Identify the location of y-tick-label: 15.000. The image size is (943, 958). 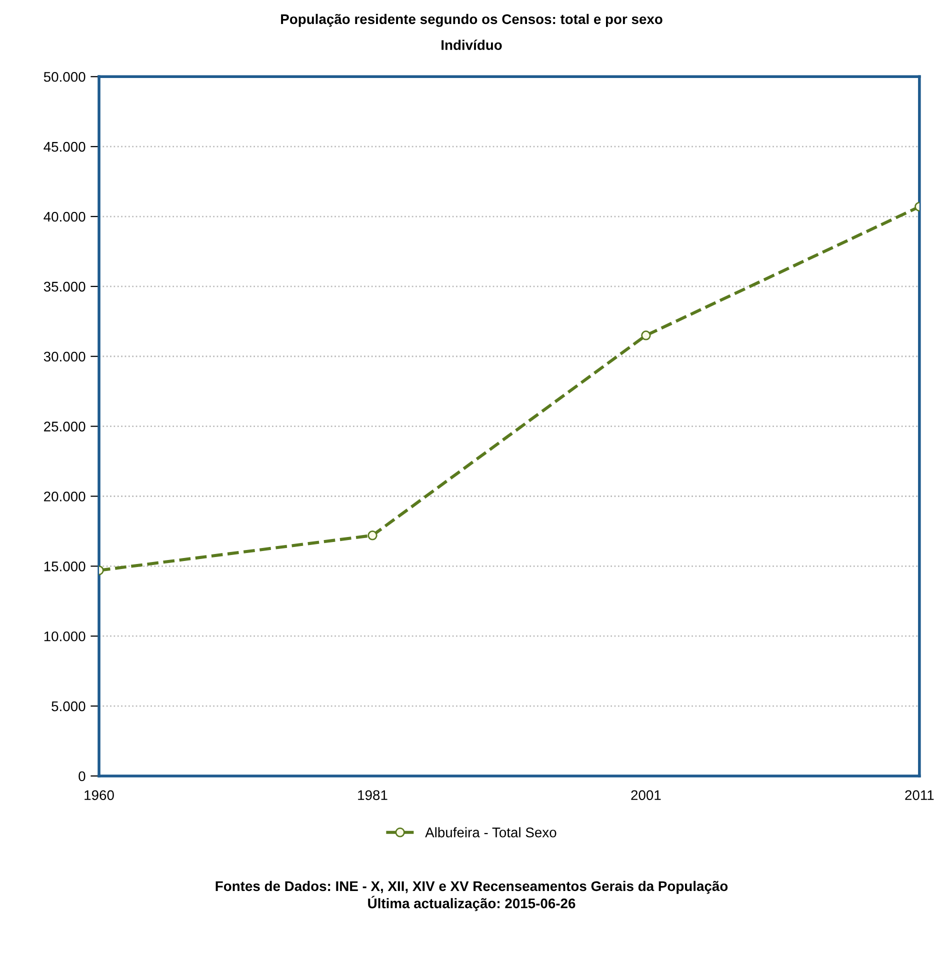
(65, 567).